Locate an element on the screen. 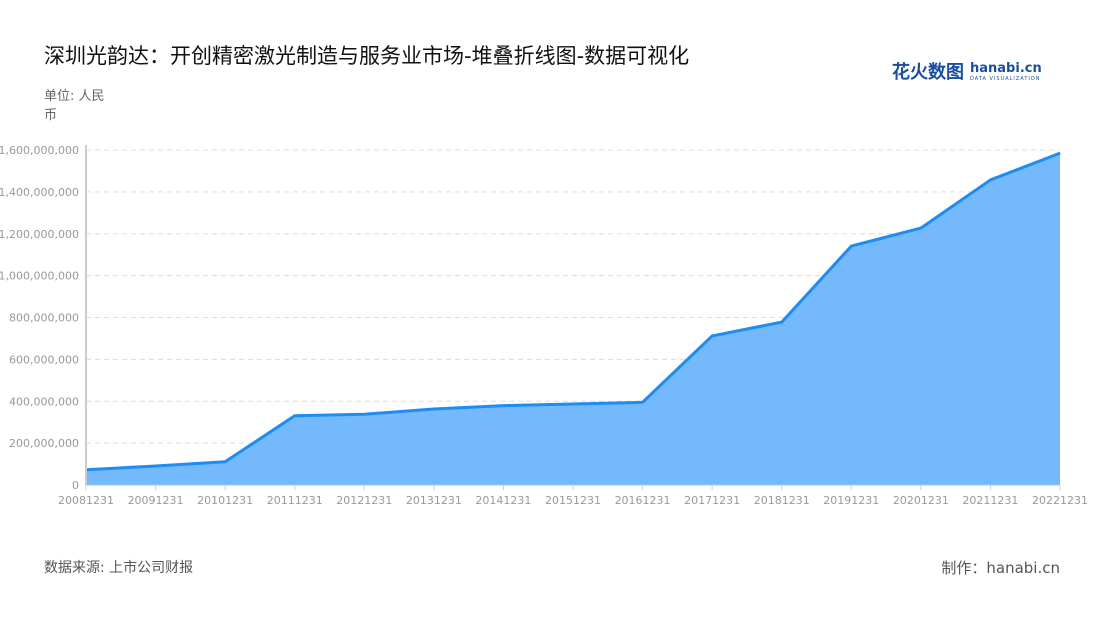 The width and height of the screenshot is (1100, 620). logo-en: hanabi.cn is located at coordinates (1006, 68).